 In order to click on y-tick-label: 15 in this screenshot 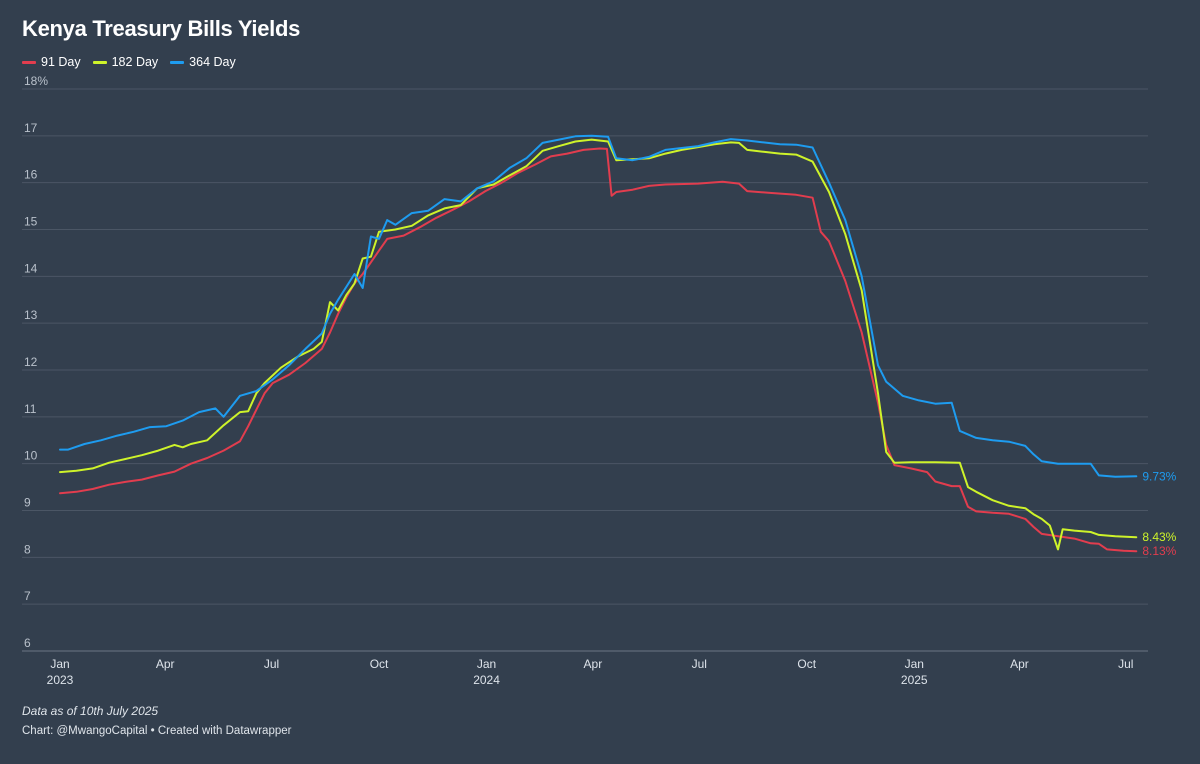, I will do `click(31, 222)`.